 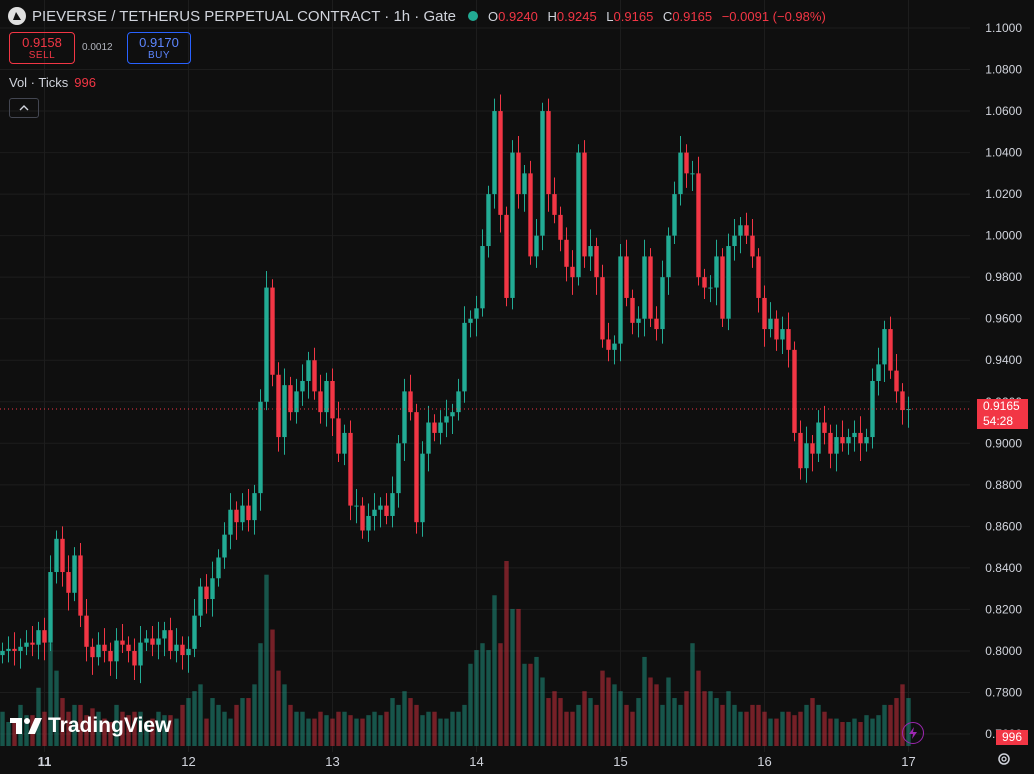 I want to click on sell-button: 0.9158 SELL, so click(x=42, y=48).